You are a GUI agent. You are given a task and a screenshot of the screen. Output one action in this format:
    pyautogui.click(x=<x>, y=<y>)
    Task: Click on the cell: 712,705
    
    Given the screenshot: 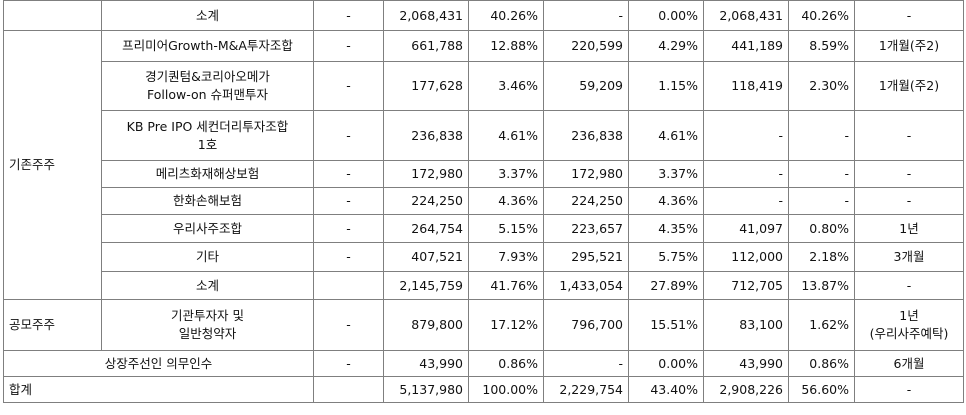 What is the action you would take?
    pyautogui.click(x=746, y=285)
    